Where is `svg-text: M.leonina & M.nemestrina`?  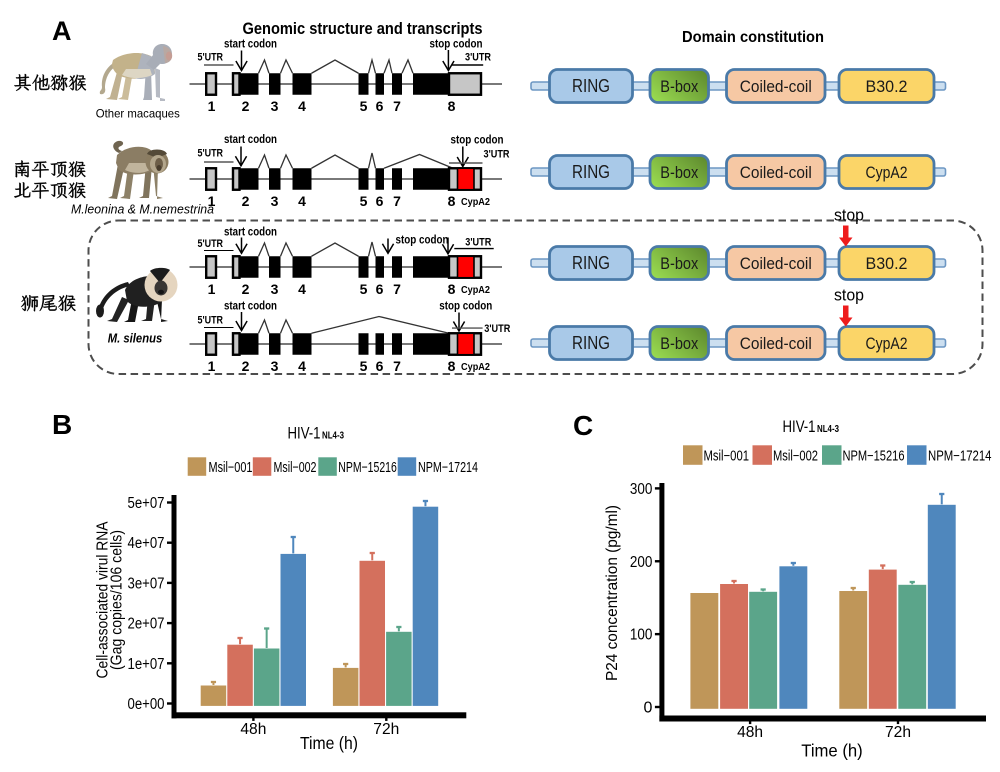 svg-text: M.leonina & M.nemestrina is located at coordinates (142, 209).